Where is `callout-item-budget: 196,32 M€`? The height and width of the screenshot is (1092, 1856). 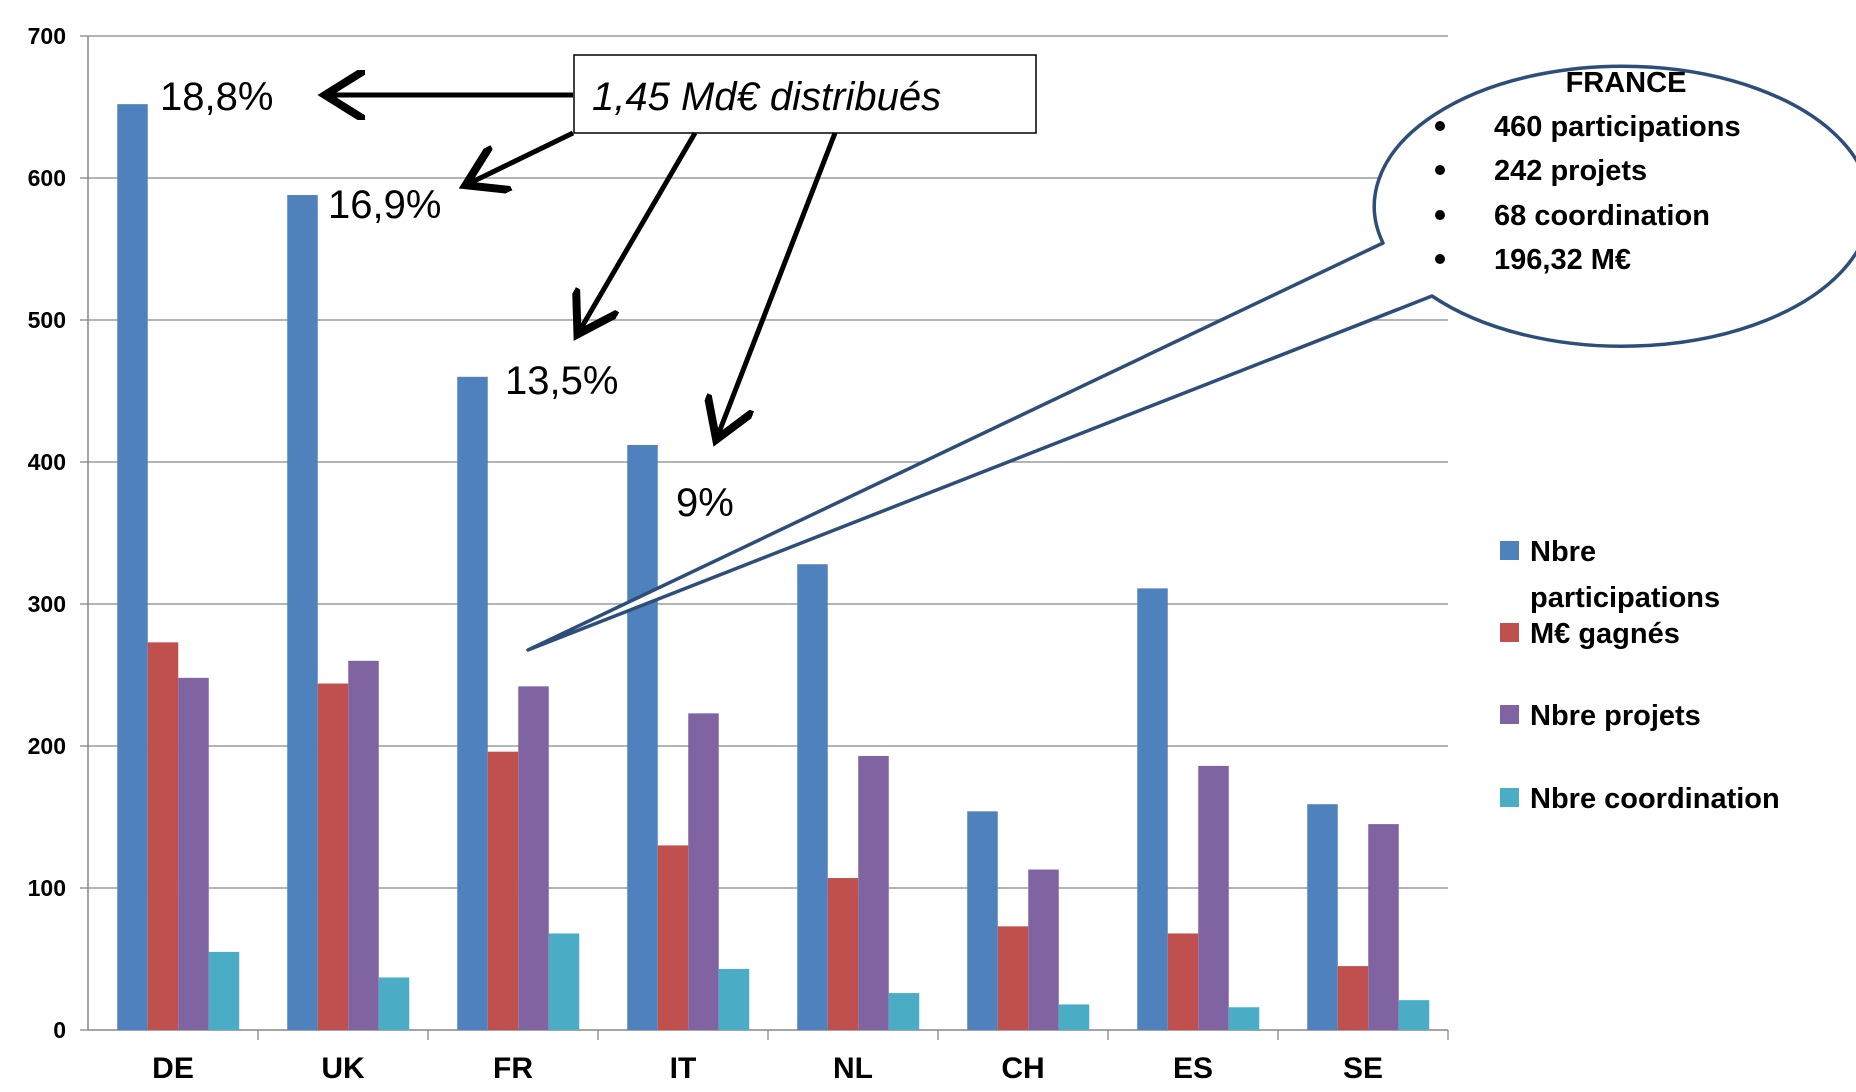 callout-item-budget: 196,32 M€ is located at coordinates (1562, 260).